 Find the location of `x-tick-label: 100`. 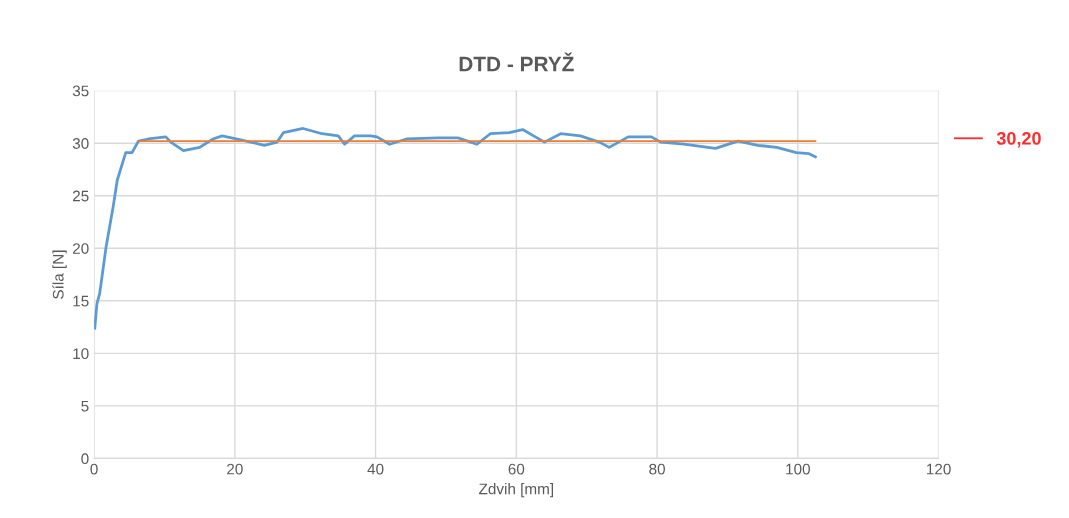

x-tick-label: 100 is located at coordinates (798, 469).